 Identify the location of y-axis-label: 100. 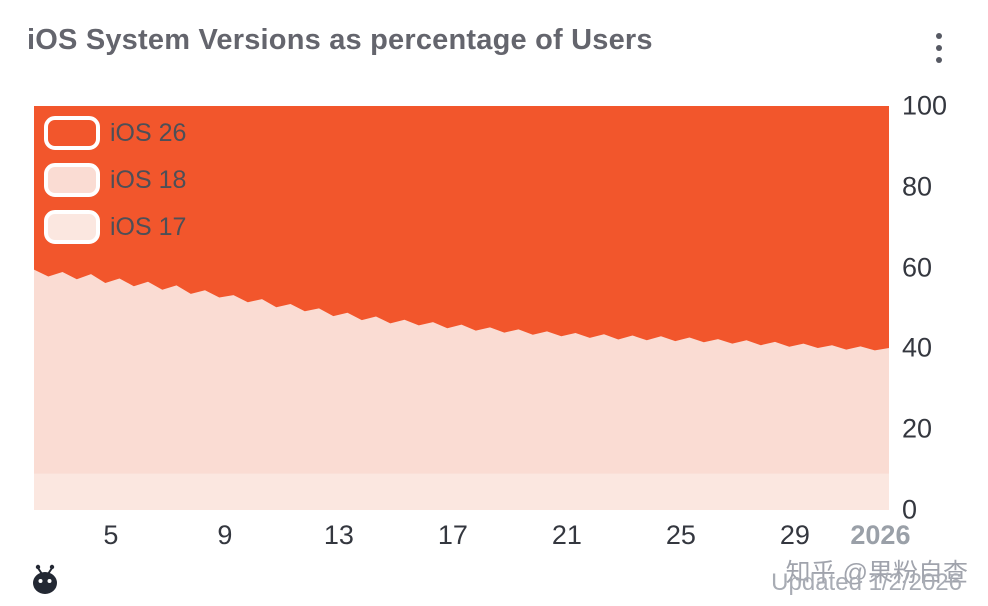
(925, 105).